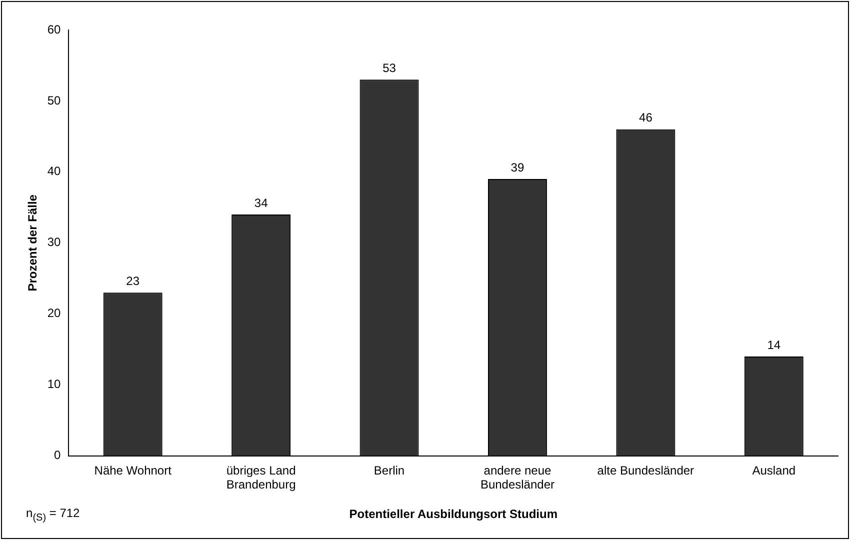 The width and height of the screenshot is (860, 546). I want to click on data-label: 34, so click(261, 203).